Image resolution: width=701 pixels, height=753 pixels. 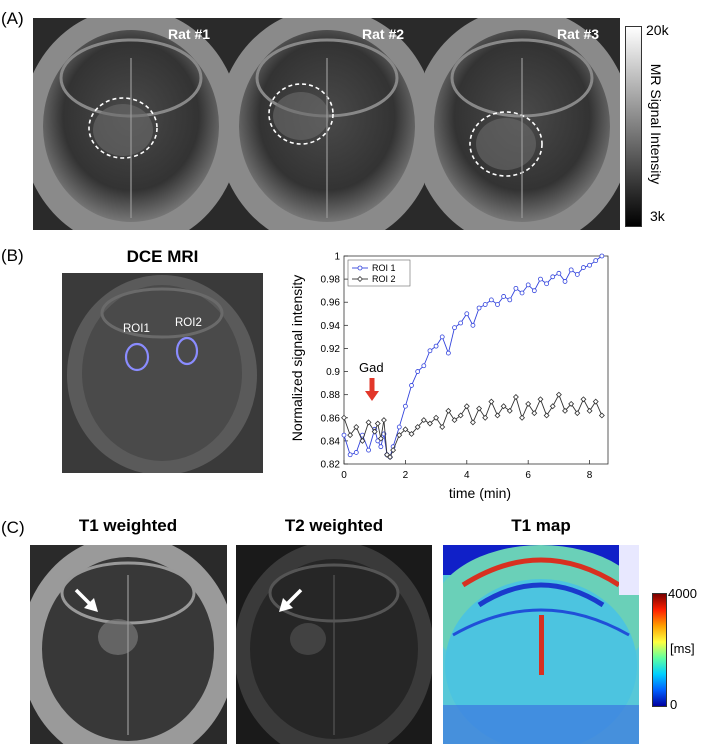 I want to click on y-tick-label: 0.96, so click(x=331, y=303).